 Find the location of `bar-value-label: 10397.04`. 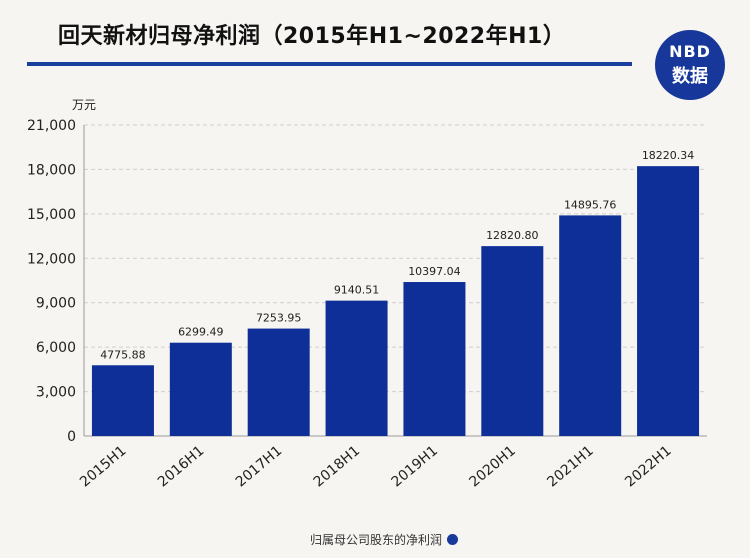

bar-value-label: 10397.04 is located at coordinates (434, 271).